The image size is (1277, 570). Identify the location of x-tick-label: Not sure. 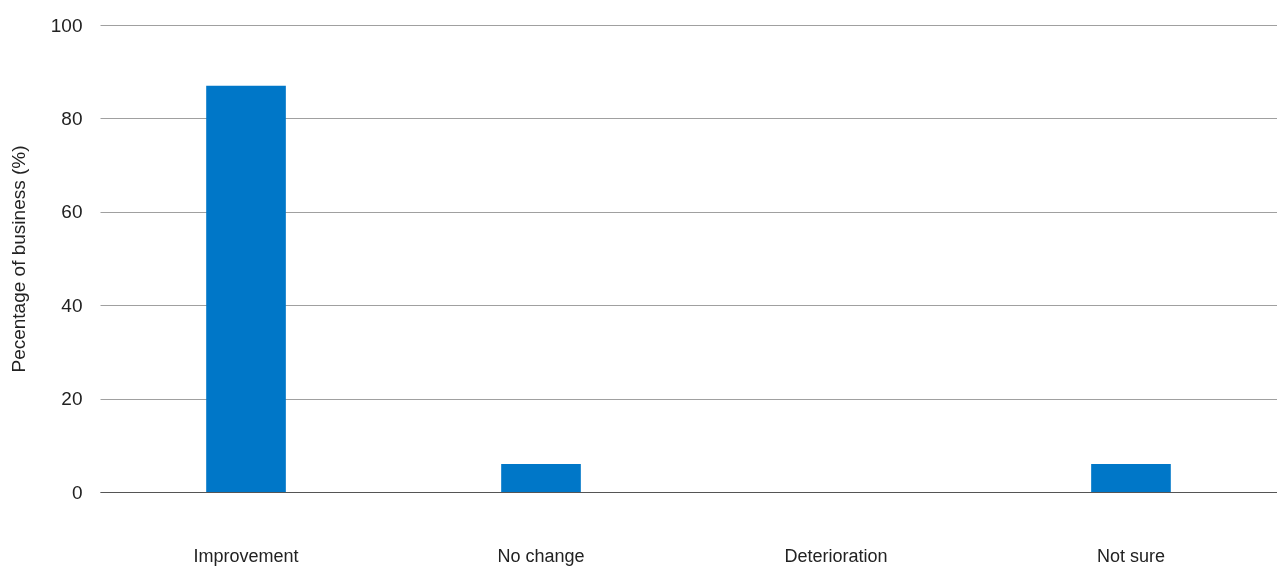
(1130, 555).